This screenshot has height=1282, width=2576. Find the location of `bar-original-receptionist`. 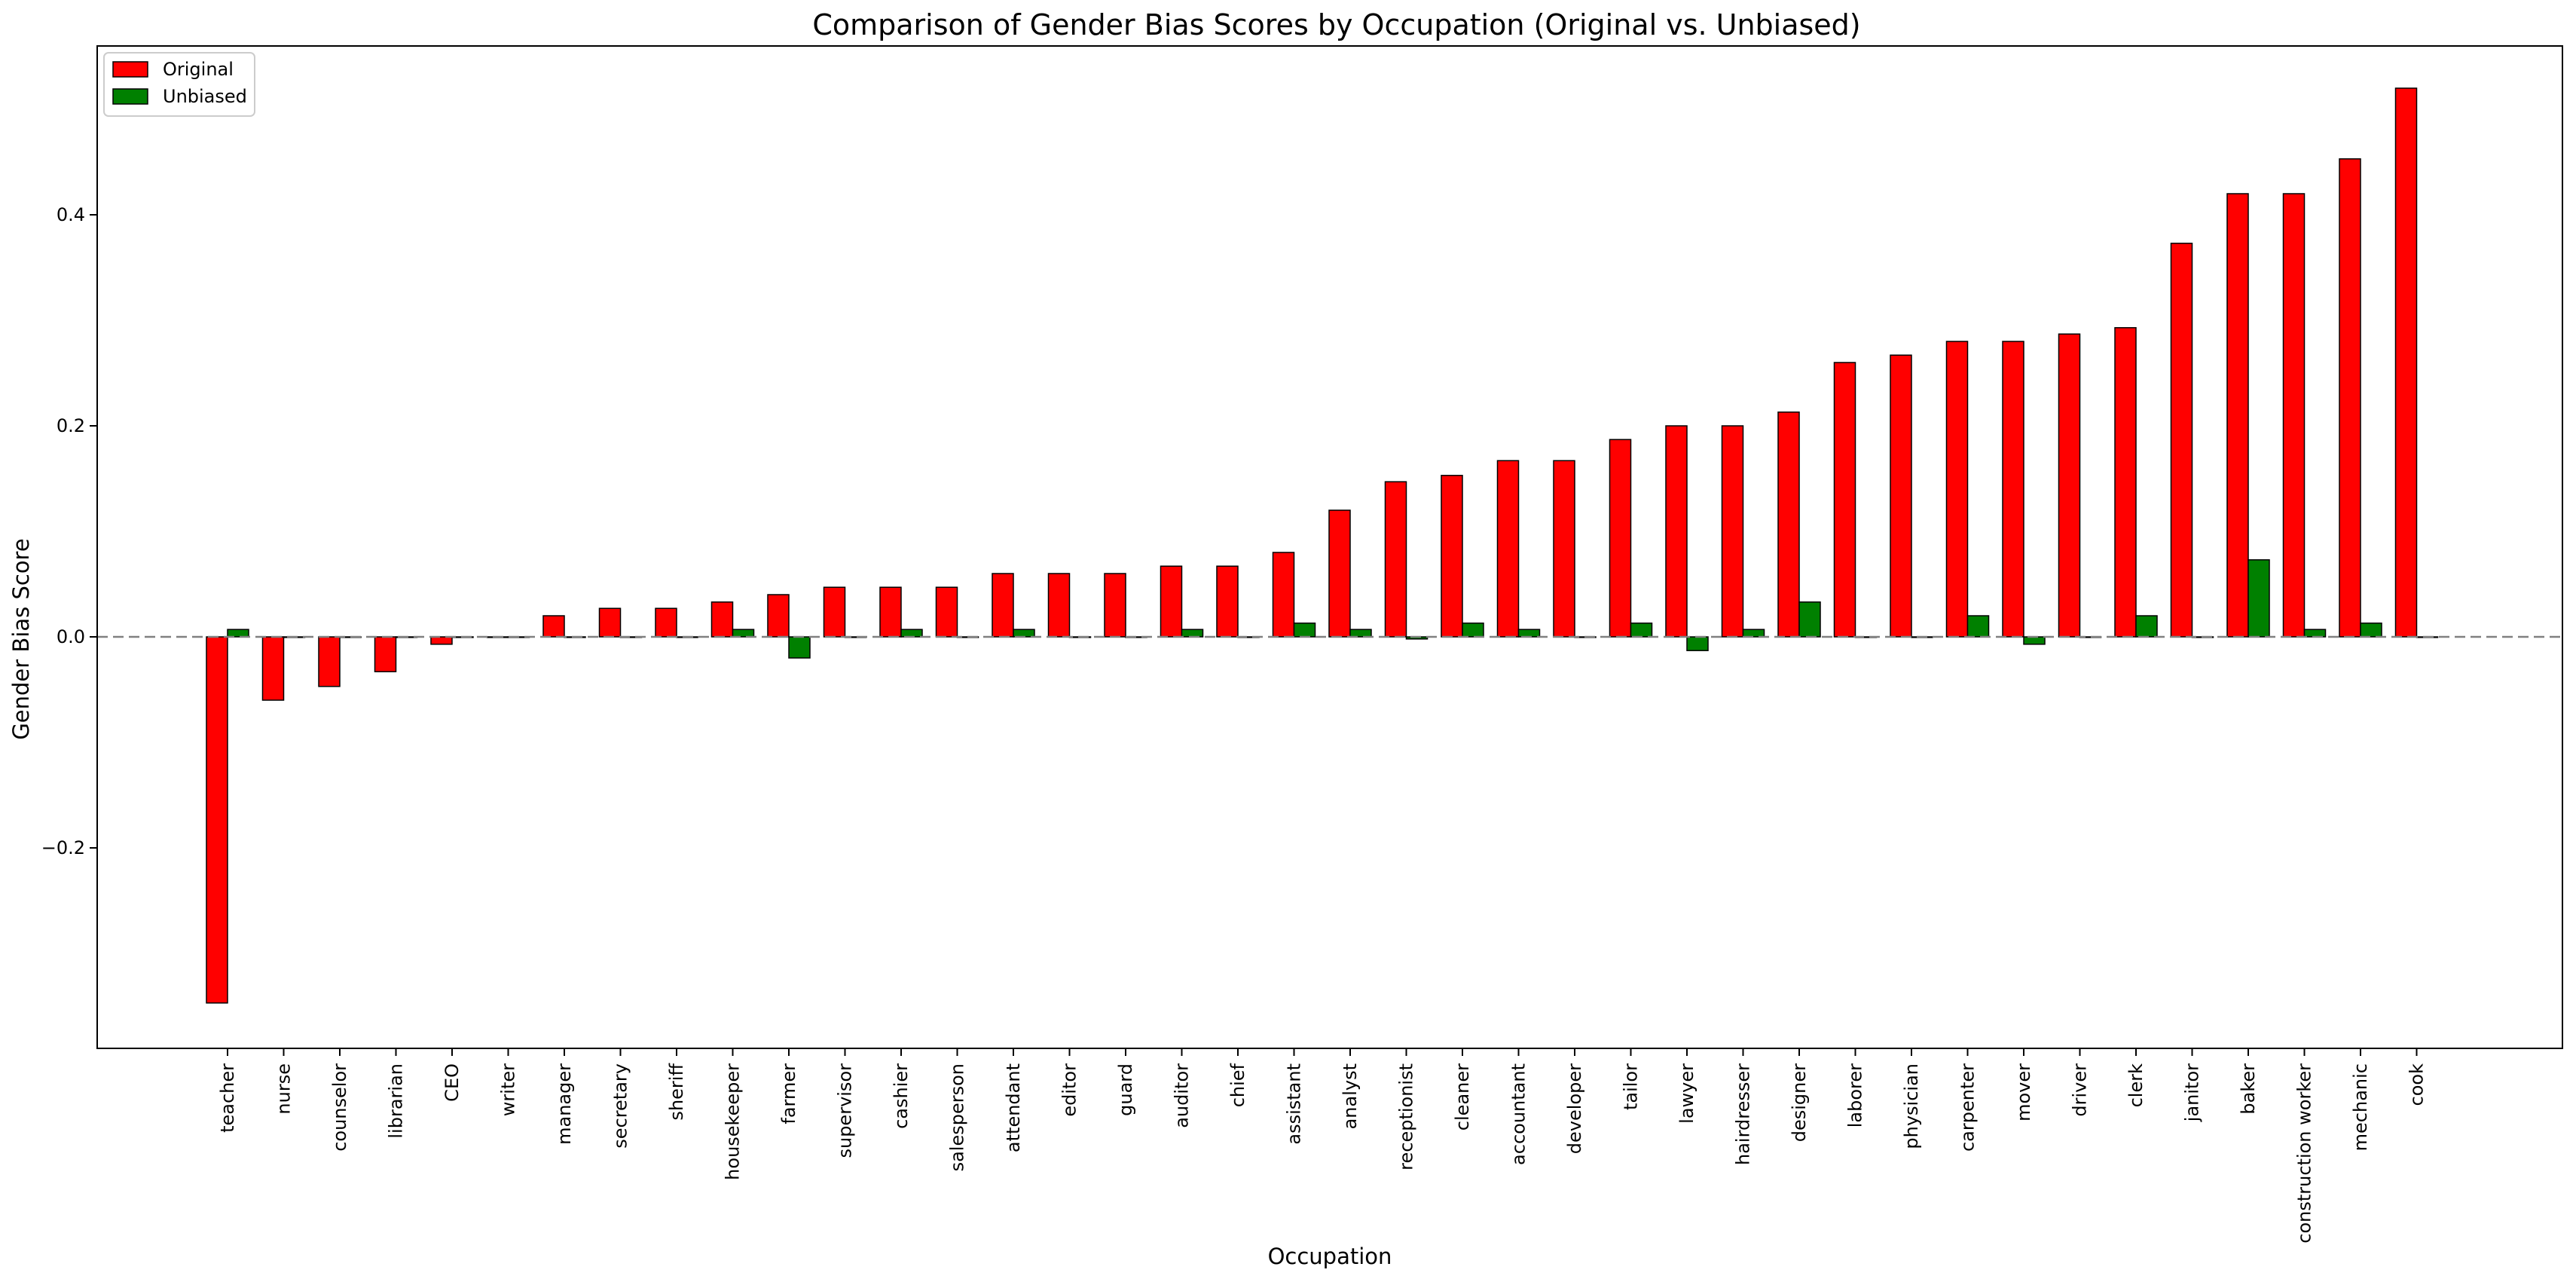

bar-original-receptionist is located at coordinates (1395, 559).